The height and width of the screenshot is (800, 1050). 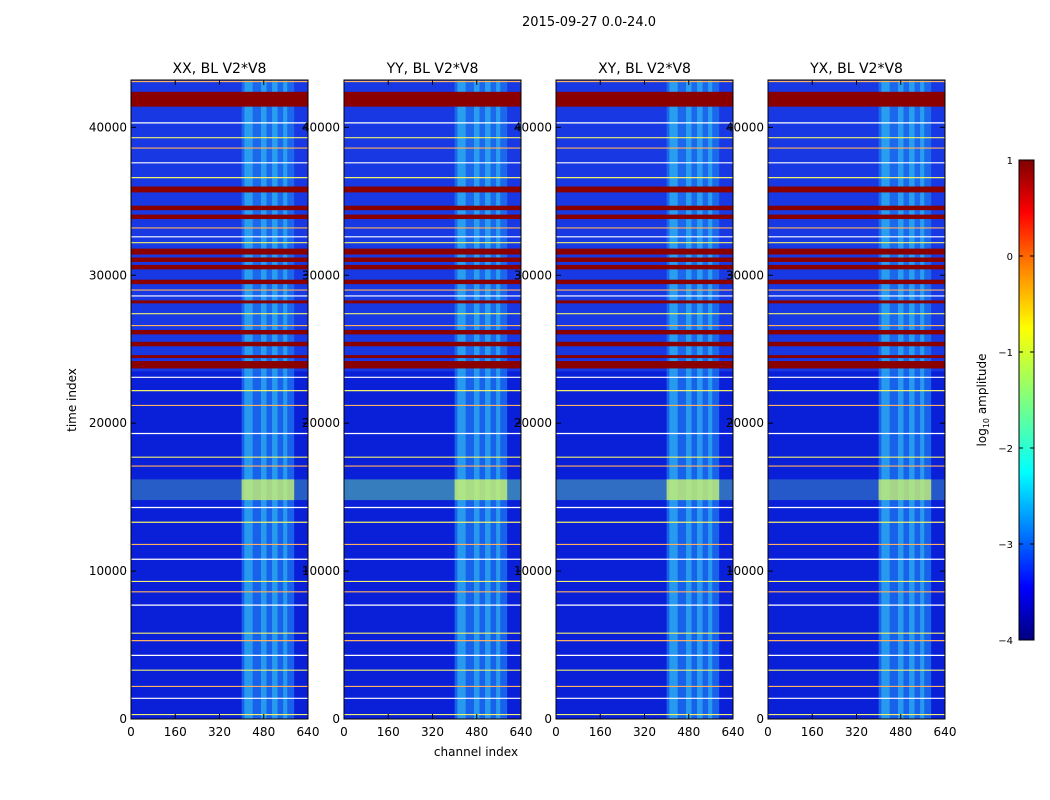 What do you see at coordinates (644, 69) in the screenshot?
I see `panel-title: XY, BL V2*V8` at bounding box center [644, 69].